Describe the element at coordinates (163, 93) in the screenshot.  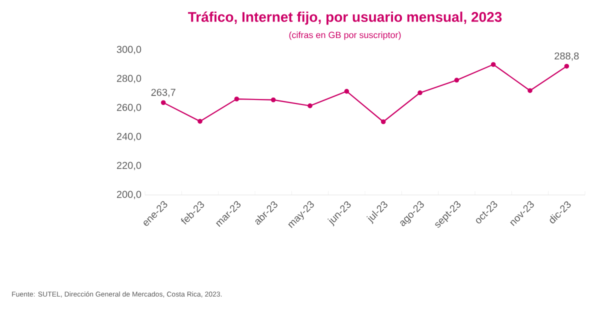
I see `data-label: 263,7` at that location.